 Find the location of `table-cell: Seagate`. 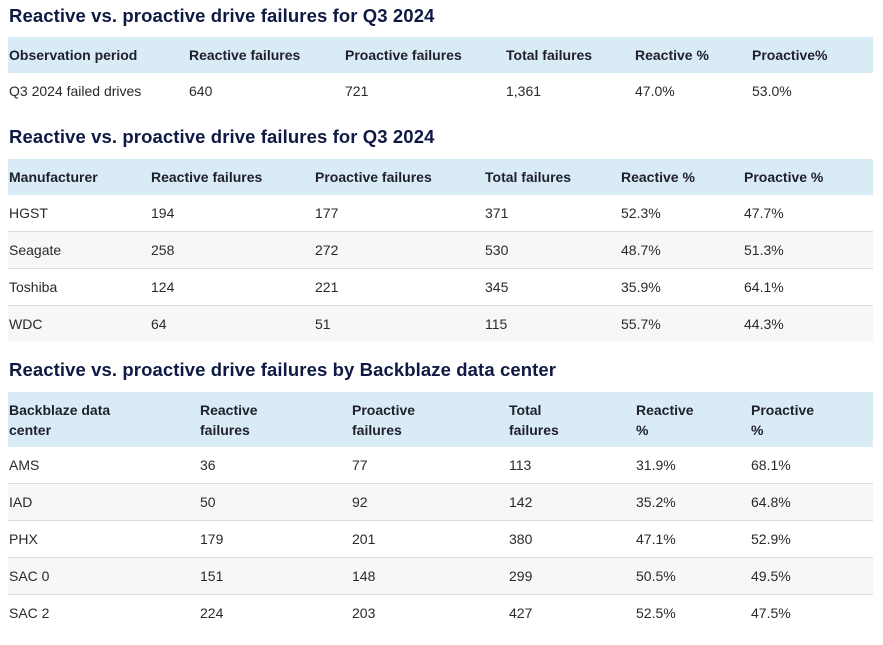

table-cell: Seagate is located at coordinates (79, 250).